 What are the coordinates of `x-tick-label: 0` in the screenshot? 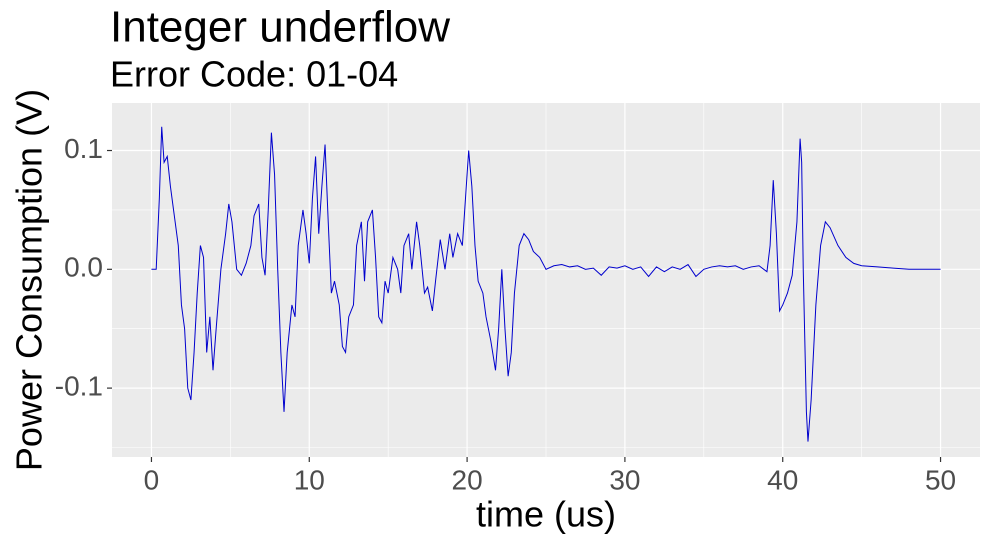 It's located at (152, 479).